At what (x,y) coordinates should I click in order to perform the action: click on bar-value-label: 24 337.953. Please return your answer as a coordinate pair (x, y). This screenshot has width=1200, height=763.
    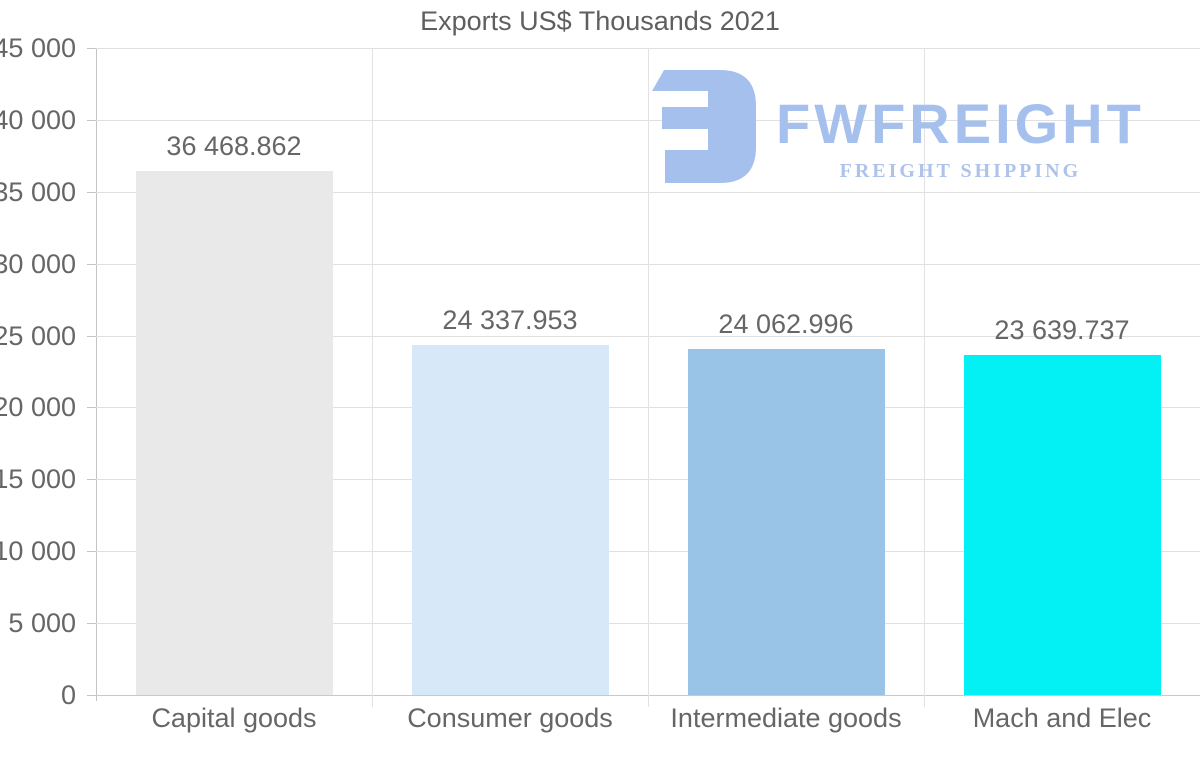
    Looking at the image, I should click on (510, 320).